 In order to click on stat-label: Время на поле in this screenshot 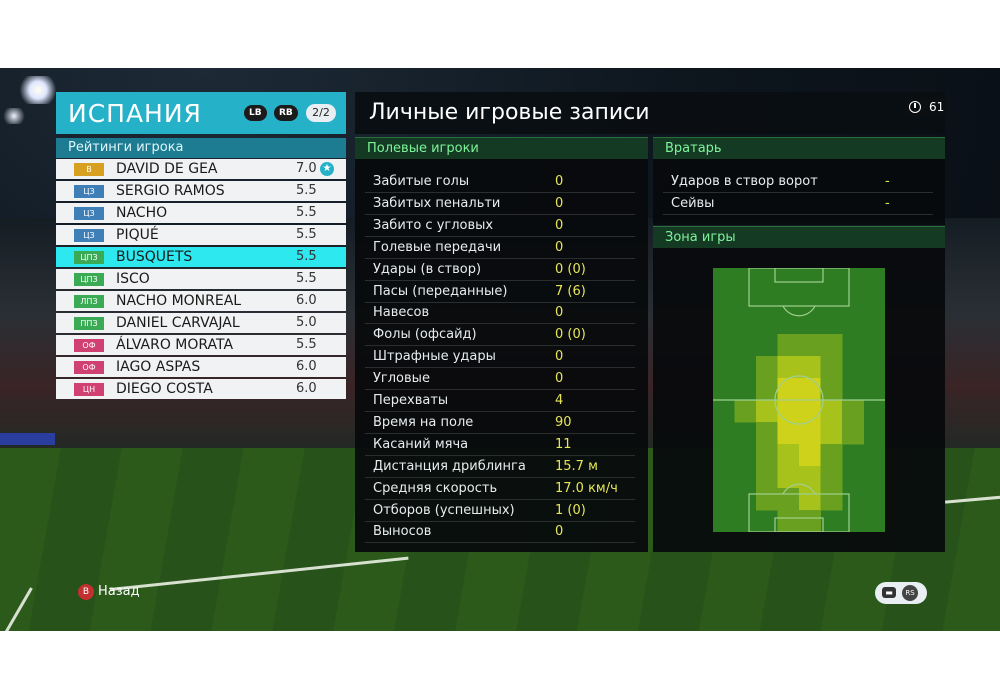, I will do `click(423, 422)`.